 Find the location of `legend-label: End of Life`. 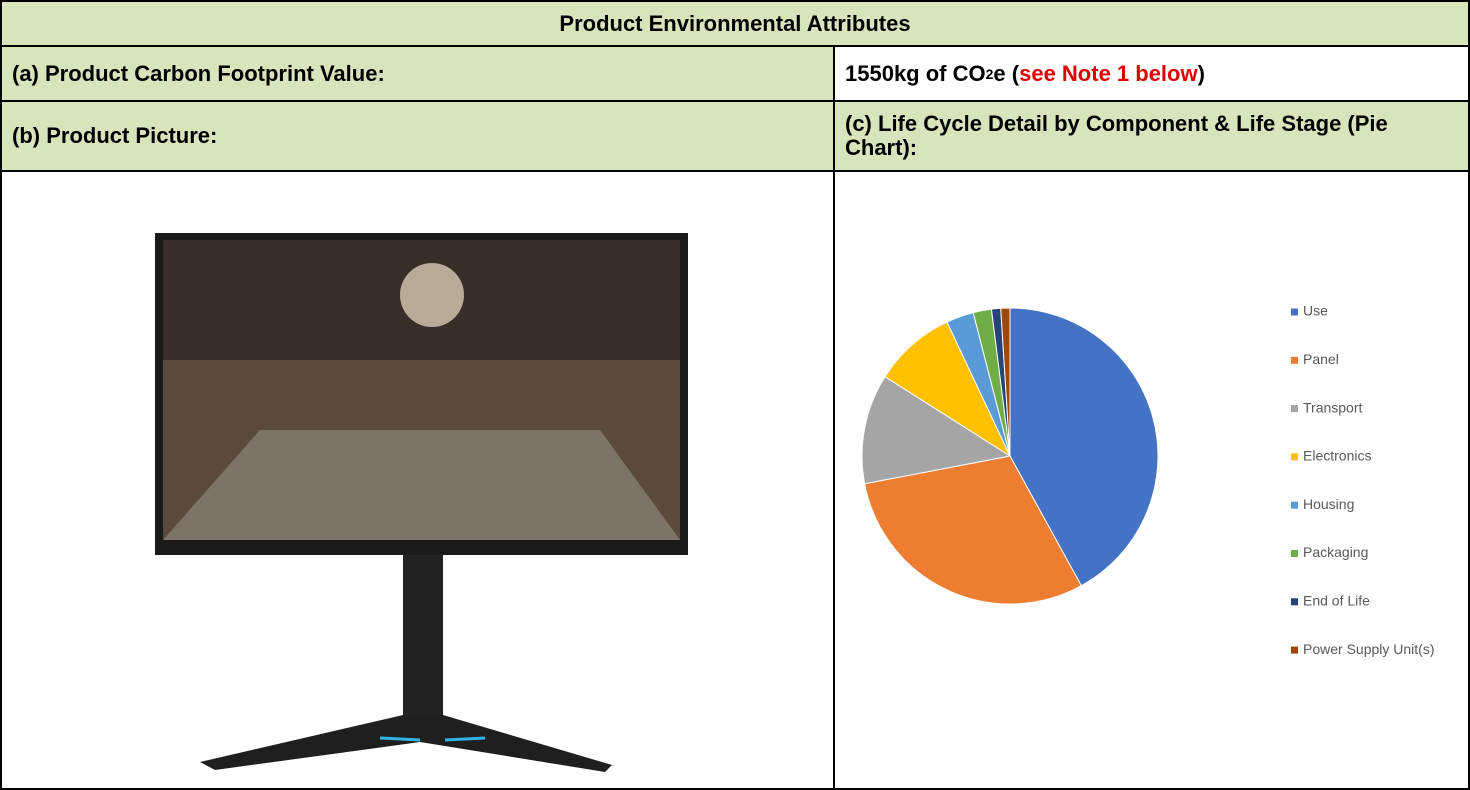

legend-label: End of Life is located at coordinates (1336, 601).